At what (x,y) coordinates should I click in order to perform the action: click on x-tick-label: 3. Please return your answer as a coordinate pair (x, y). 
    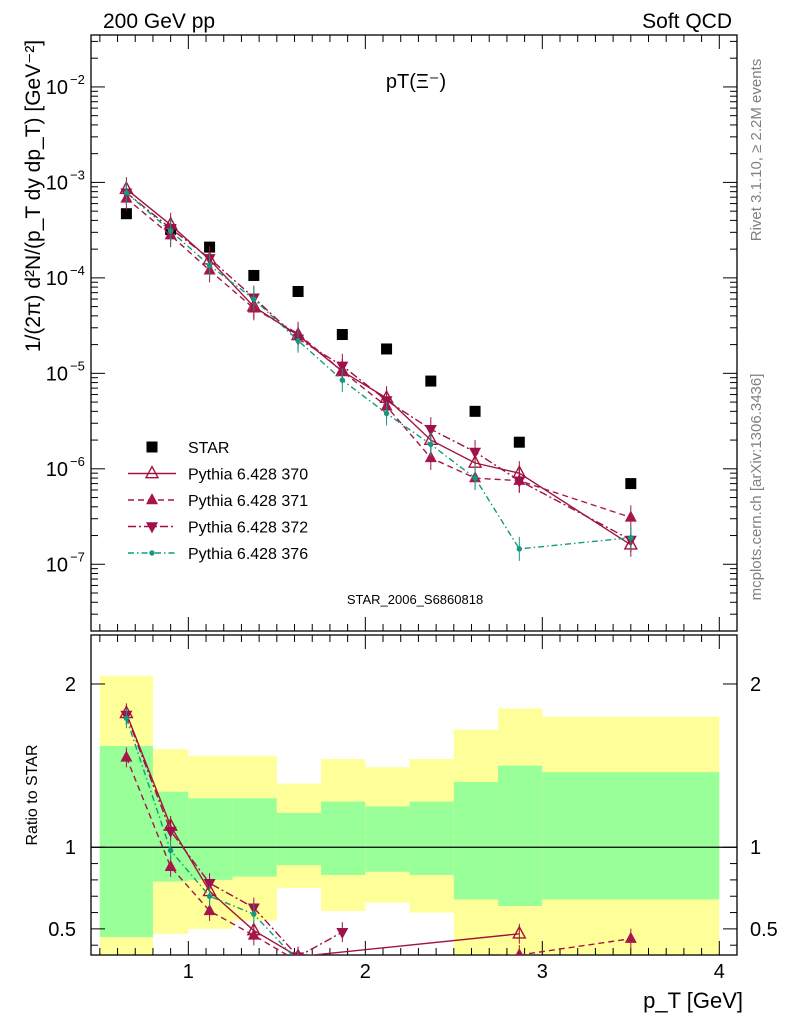
    Looking at the image, I should click on (542, 972).